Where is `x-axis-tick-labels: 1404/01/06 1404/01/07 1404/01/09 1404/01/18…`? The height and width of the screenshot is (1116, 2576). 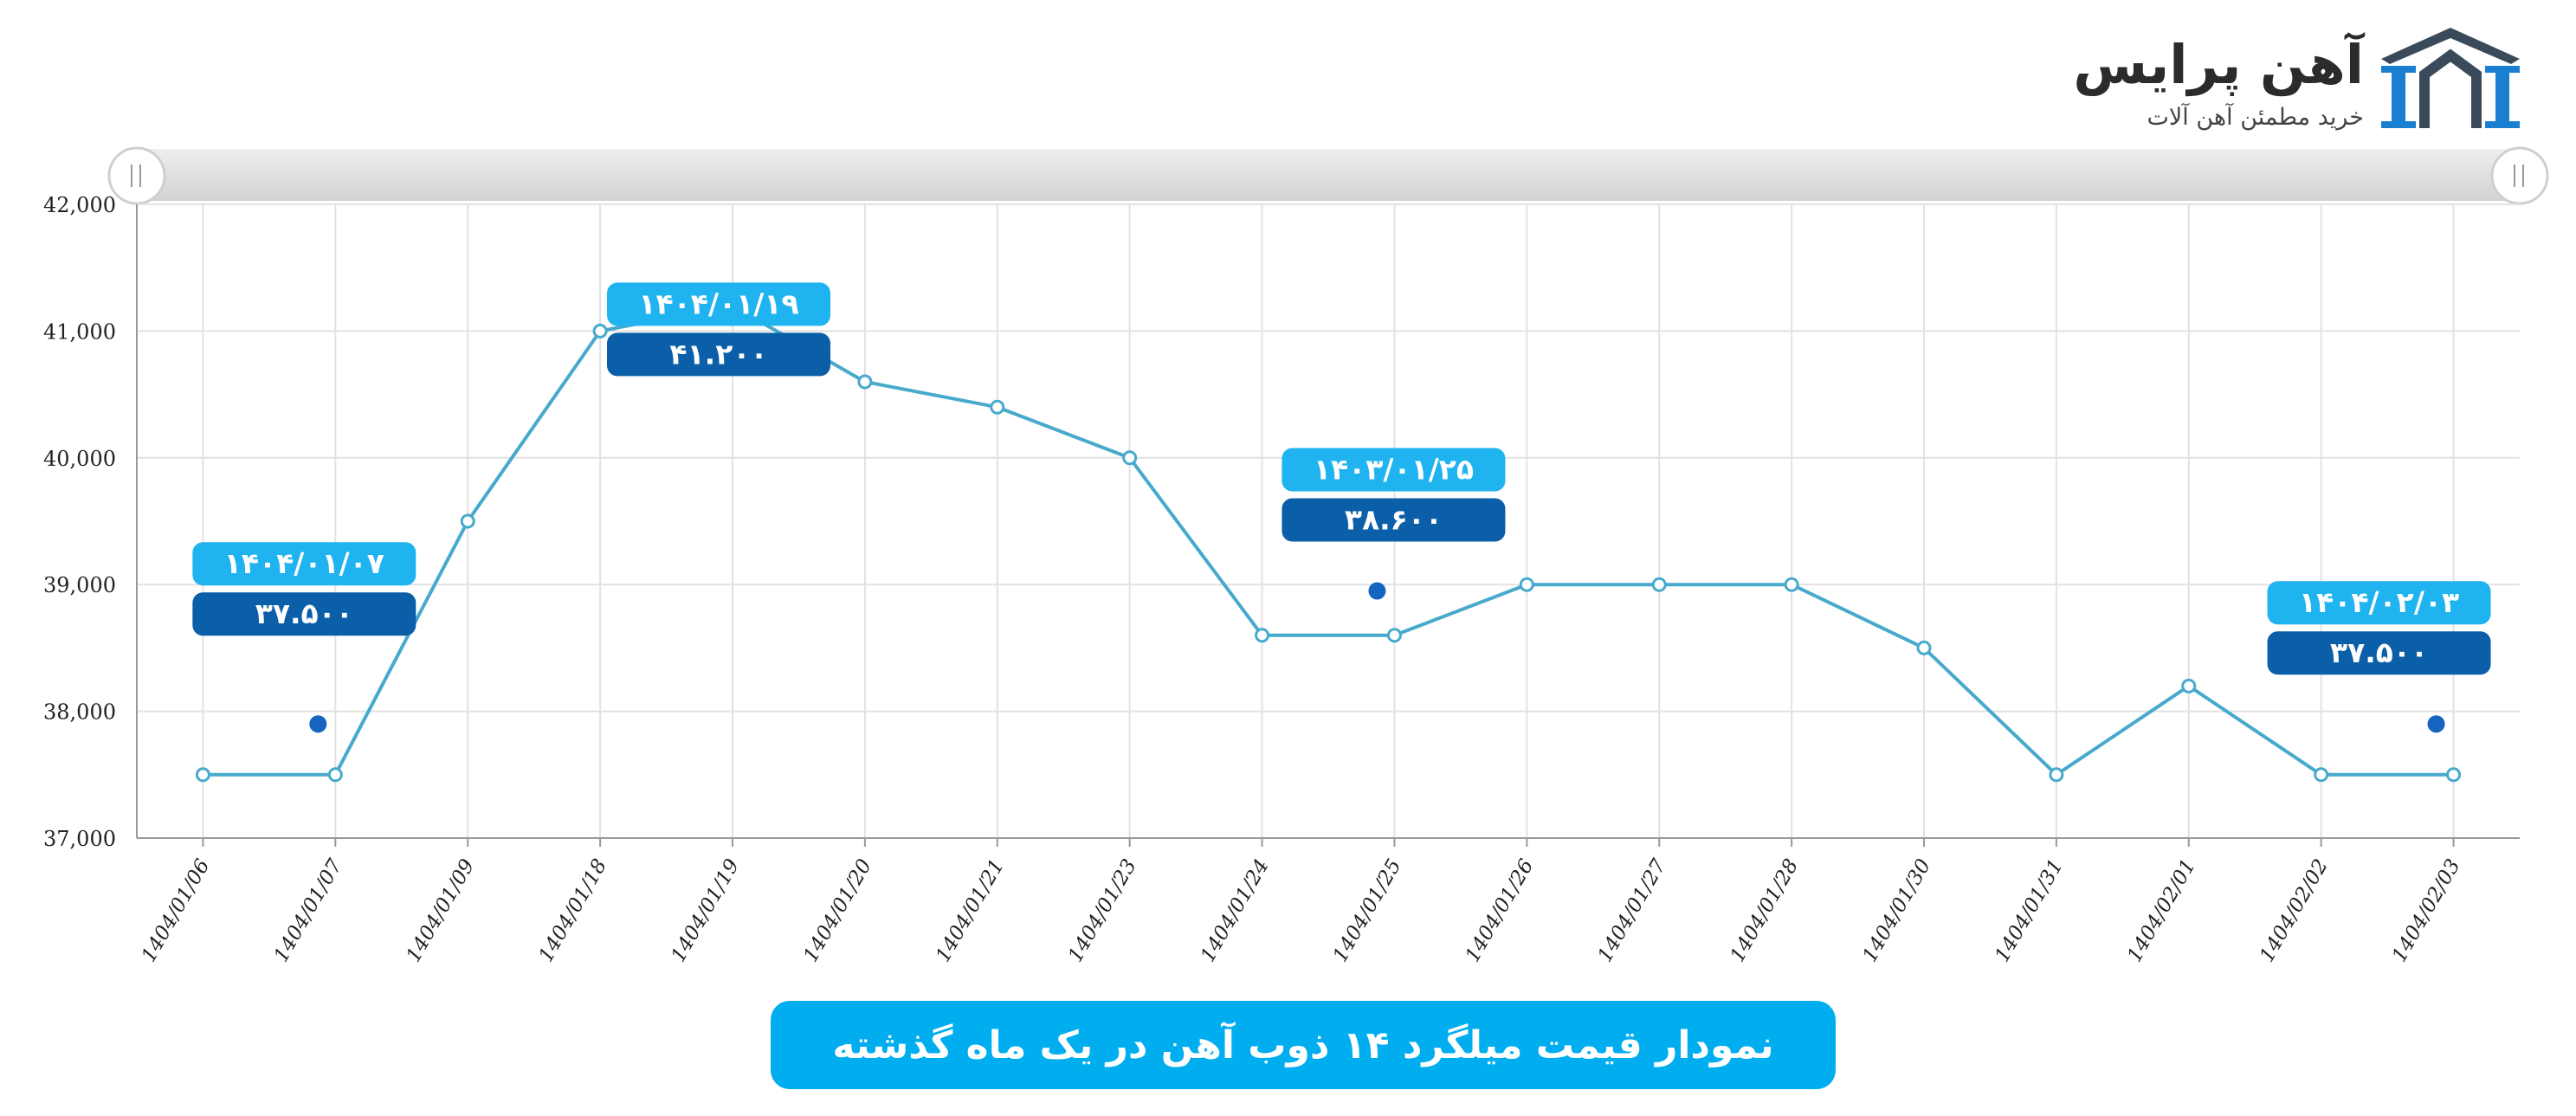
x-axis-tick-labels: 1404/01/06 1404/01/07 1404/01/09 1404/01/18… is located at coordinates (1301, 910).